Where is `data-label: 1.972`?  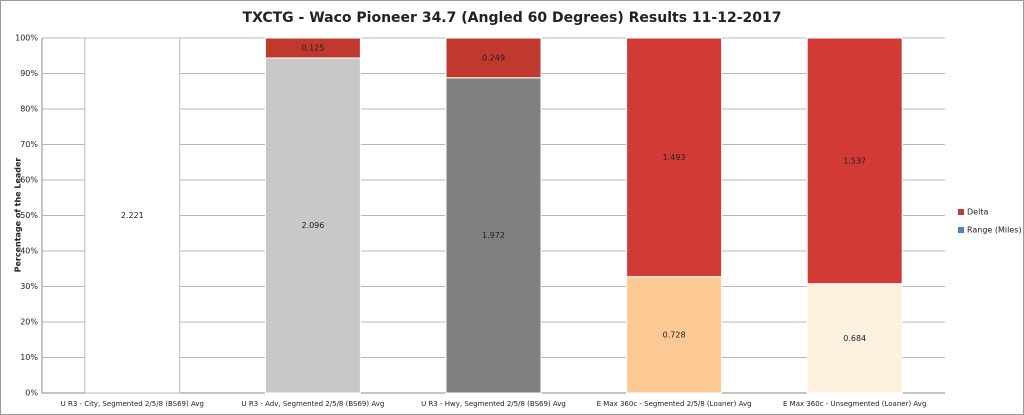 data-label: 1.972 is located at coordinates (493, 235).